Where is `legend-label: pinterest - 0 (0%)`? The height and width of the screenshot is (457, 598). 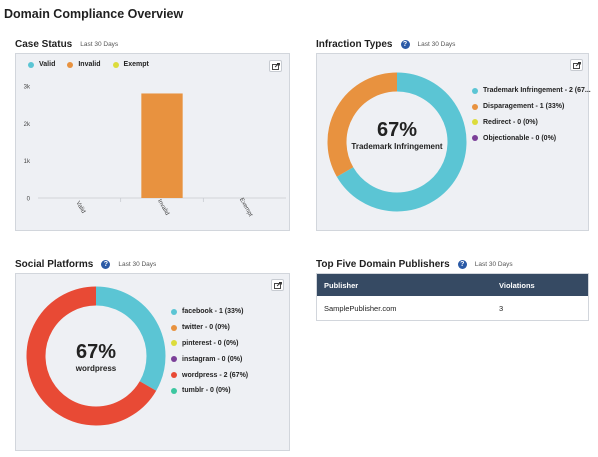 legend-label: pinterest - 0 (0%) is located at coordinates (210, 343).